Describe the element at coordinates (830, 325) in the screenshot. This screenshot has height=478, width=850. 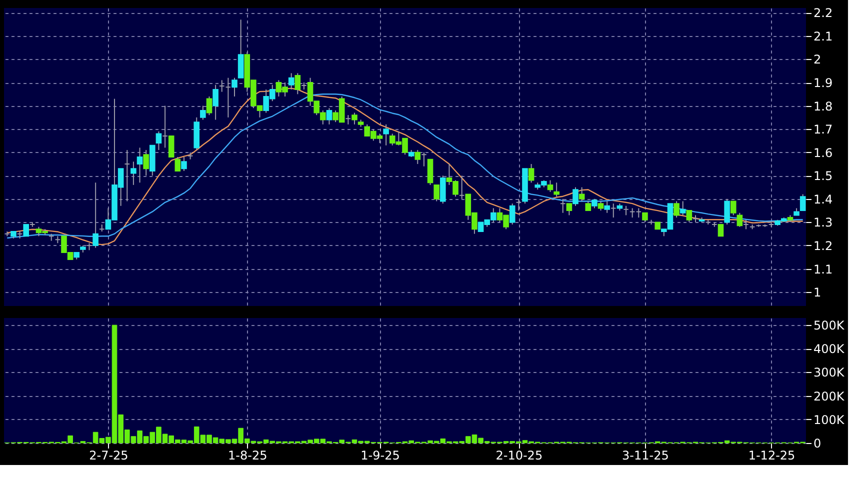
I see `y-tick-label: 500K` at that location.